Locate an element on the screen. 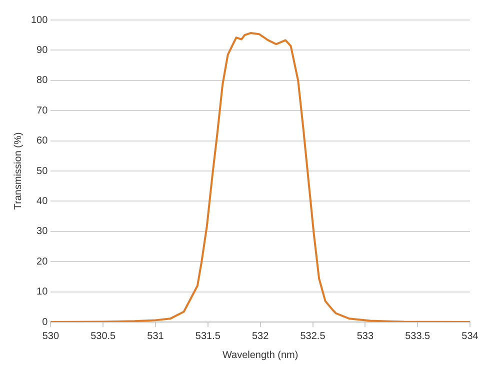 The width and height of the screenshot is (500, 375). y-tick-label: 20 is located at coordinates (42, 262).